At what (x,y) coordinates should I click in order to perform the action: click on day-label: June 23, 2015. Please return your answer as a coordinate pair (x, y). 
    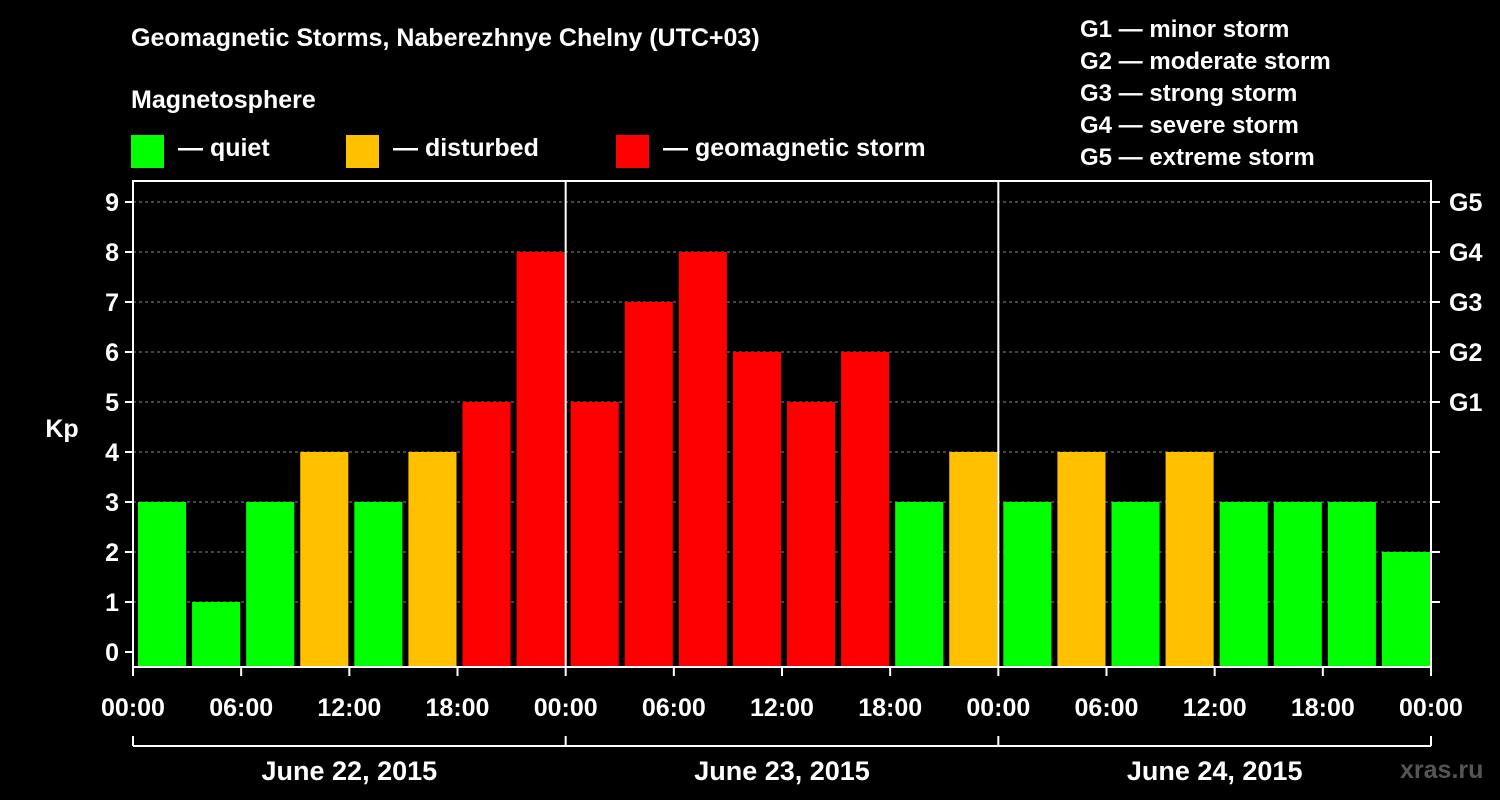
    Looking at the image, I should click on (782, 771).